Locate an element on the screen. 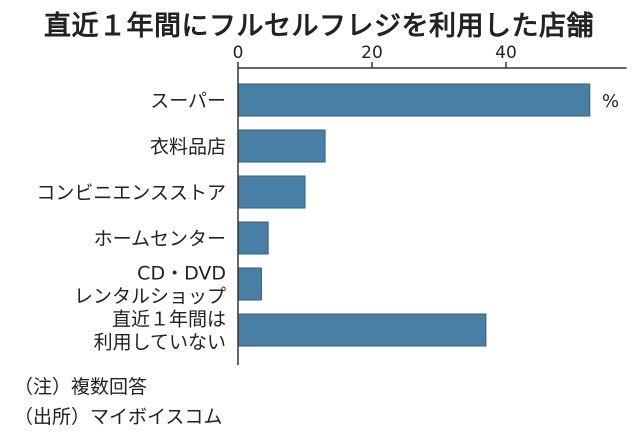 The width and height of the screenshot is (638, 436). category-label: 直近１年間は is located at coordinates (169, 320).